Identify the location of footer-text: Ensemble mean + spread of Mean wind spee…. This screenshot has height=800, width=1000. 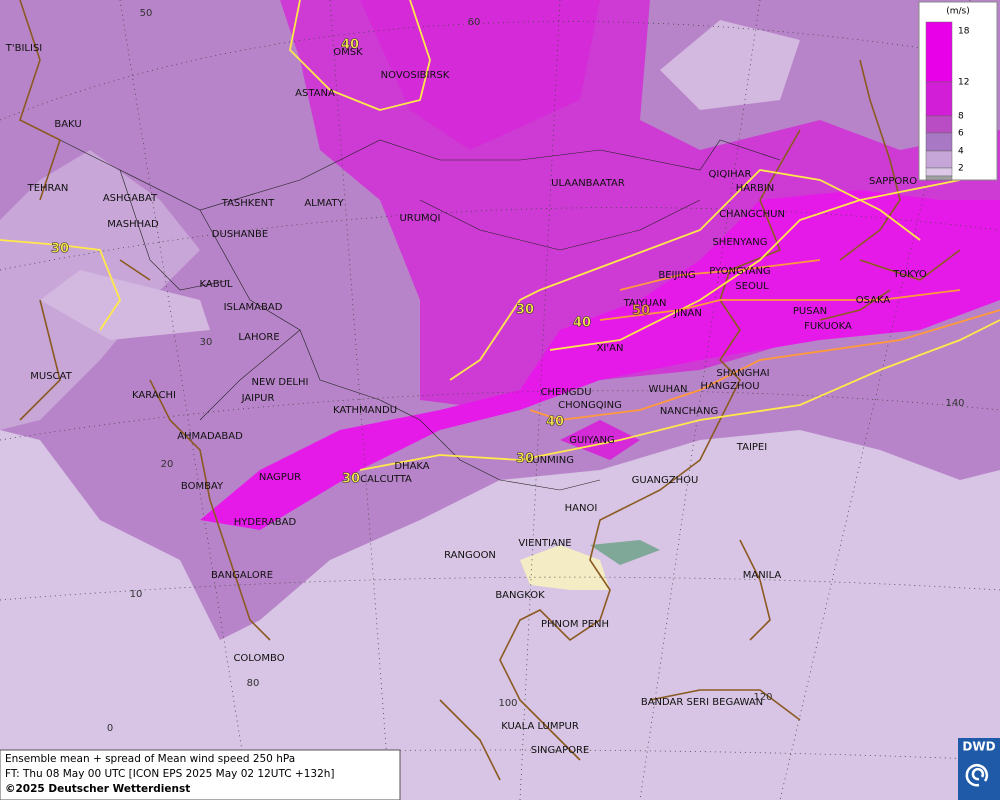
(150, 759).